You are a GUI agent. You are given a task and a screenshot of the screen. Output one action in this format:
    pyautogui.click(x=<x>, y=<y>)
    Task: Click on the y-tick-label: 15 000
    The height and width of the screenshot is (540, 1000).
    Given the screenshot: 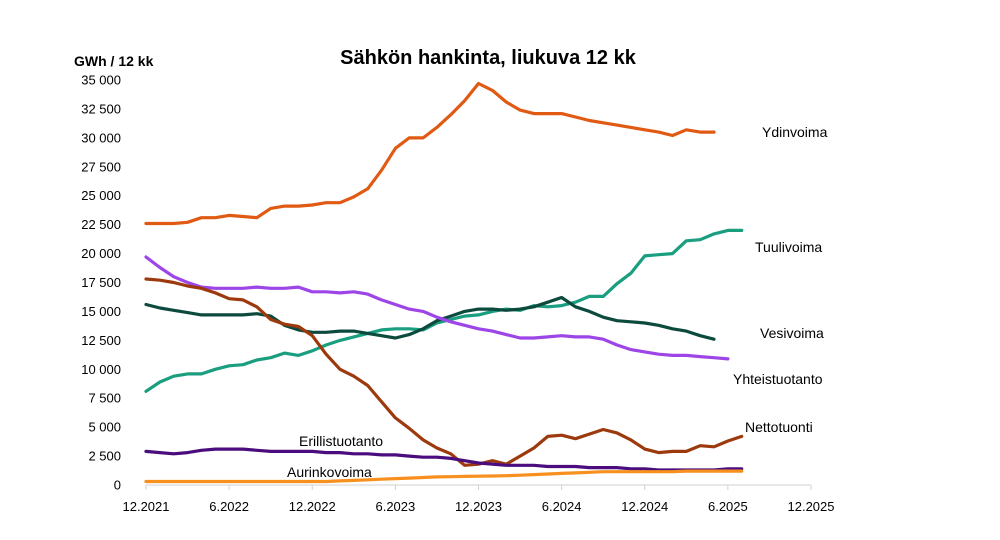 What is the action you would take?
    pyautogui.click(x=101, y=311)
    